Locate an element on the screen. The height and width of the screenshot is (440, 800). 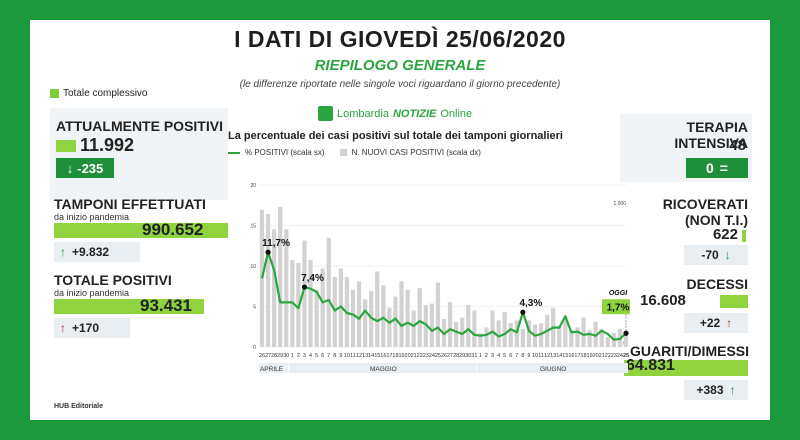
guariti-bar is located at coordinates (686, 368).